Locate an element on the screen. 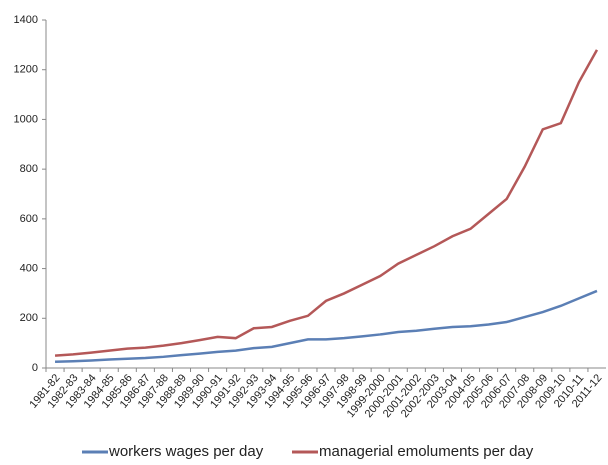 The width and height of the screenshot is (608, 465). series-line is located at coordinates (326, 326).